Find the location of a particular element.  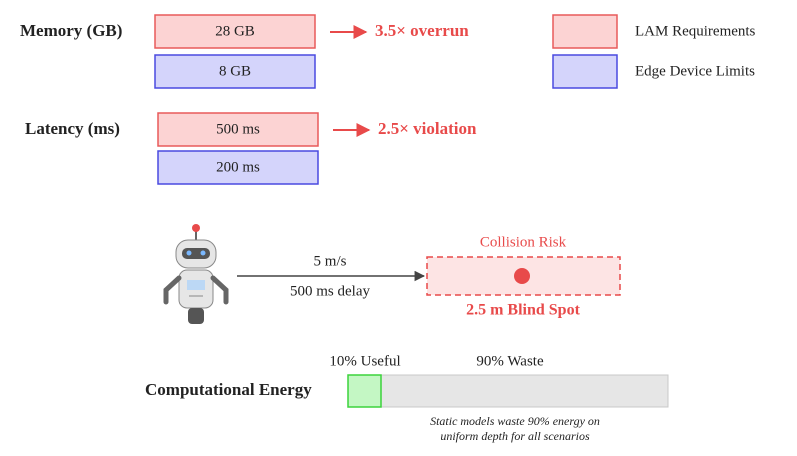

delay: 500 ms delay is located at coordinates (330, 291).